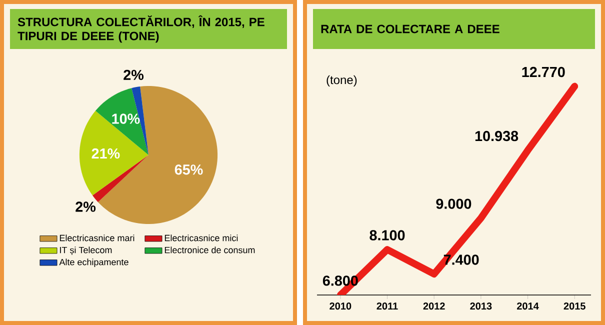  What do you see at coordinates (481, 306) in the screenshot?
I see `x-tick-label: 2013` at bounding box center [481, 306].